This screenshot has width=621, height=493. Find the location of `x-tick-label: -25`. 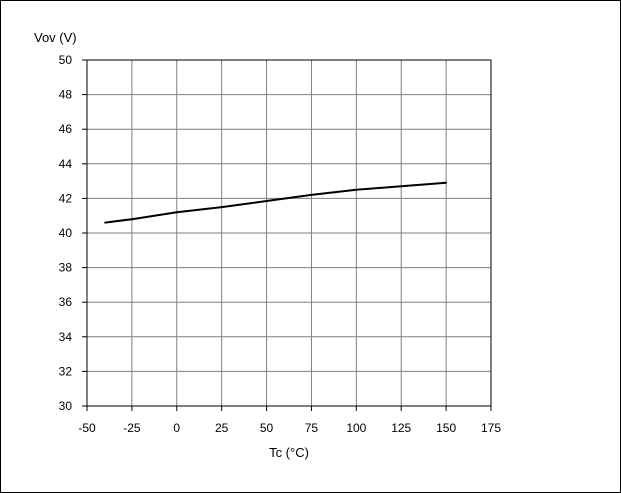

x-tick-label: -25 is located at coordinates (132, 428).